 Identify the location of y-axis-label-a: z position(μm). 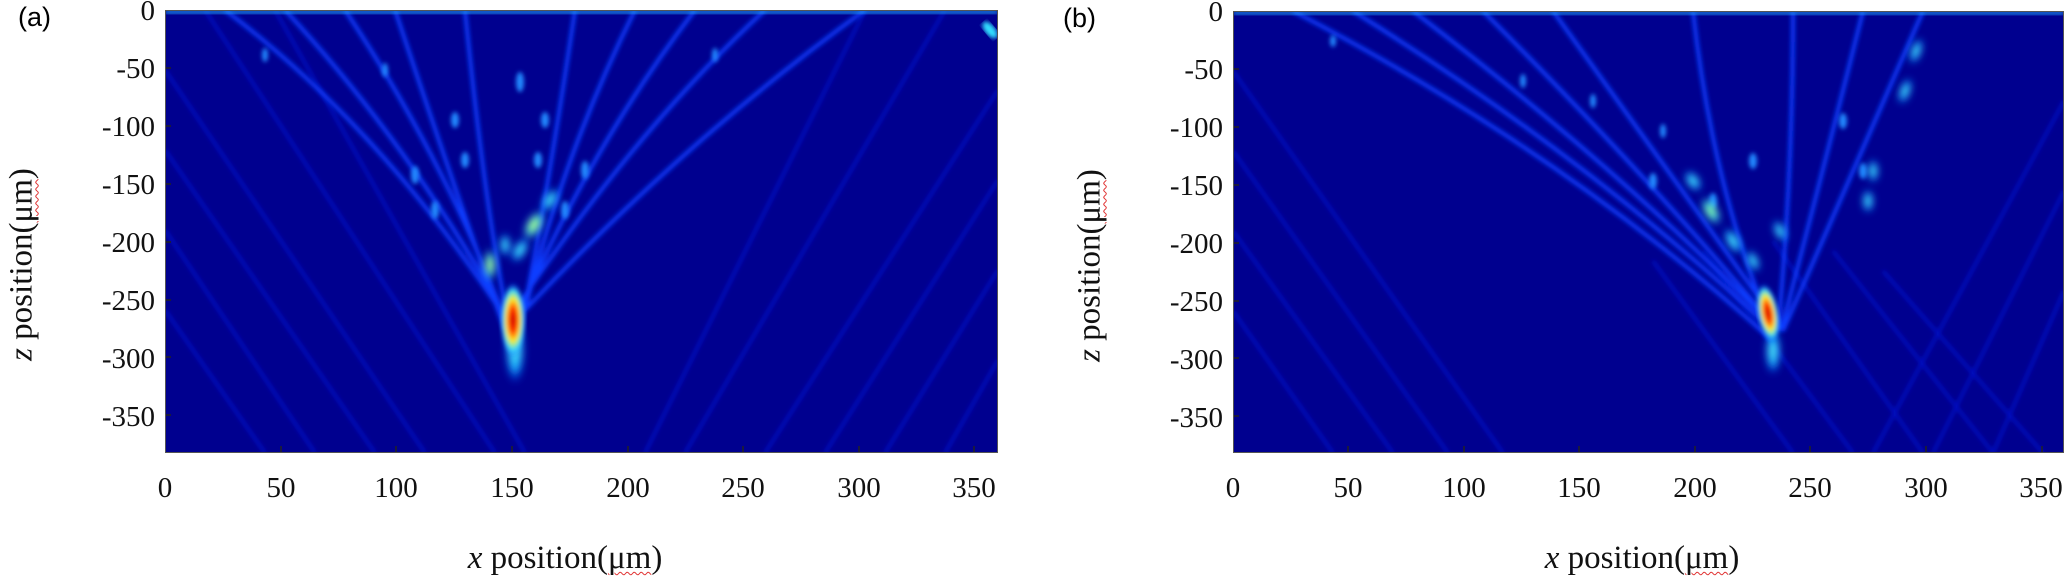
(22, 265).